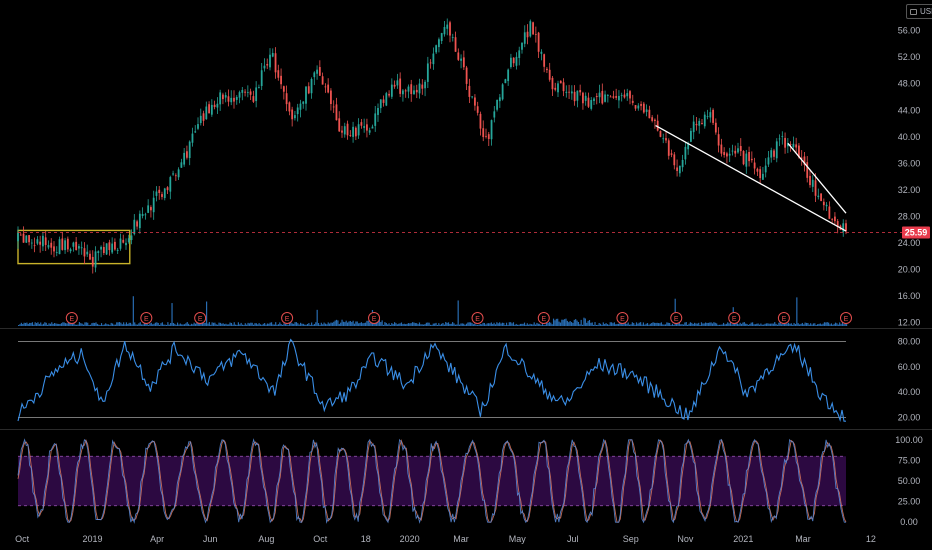 The width and height of the screenshot is (932, 550). Describe the element at coordinates (469, 379) in the screenshot. I see `rsi-axis: 20.00 40.00 60.00 80.00` at that location.